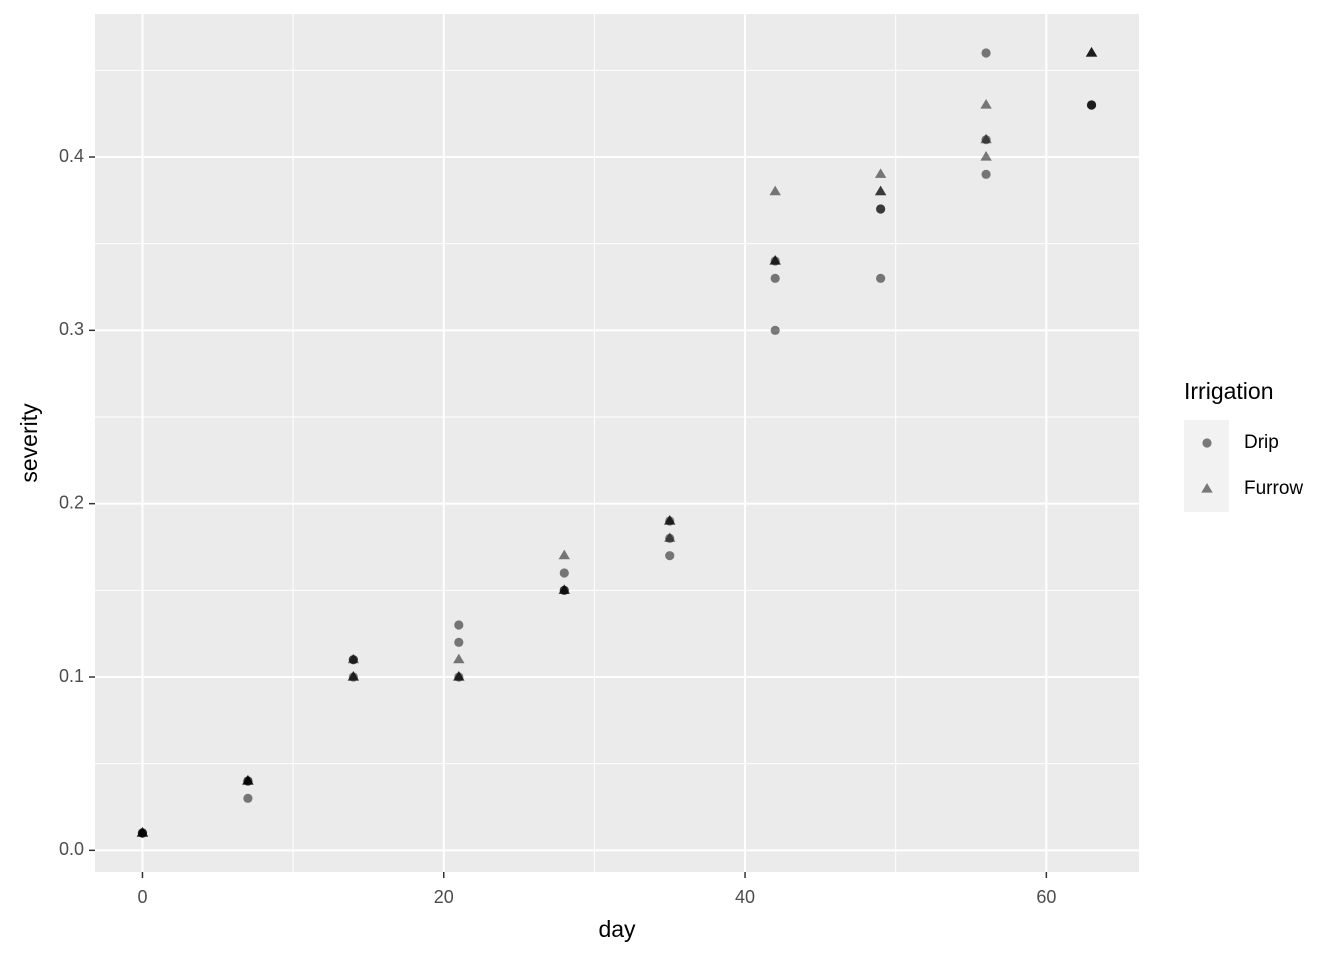 Image resolution: width=1344 pixels, height=960 pixels. I want to click on x-tick-label: 60, so click(1046, 897).